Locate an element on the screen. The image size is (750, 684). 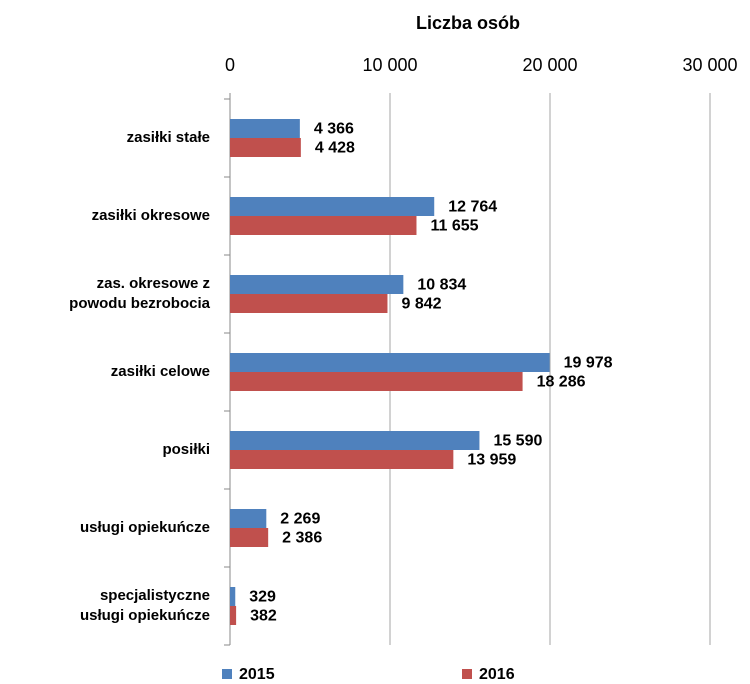
data-label: 2 386 is located at coordinates (302, 538).